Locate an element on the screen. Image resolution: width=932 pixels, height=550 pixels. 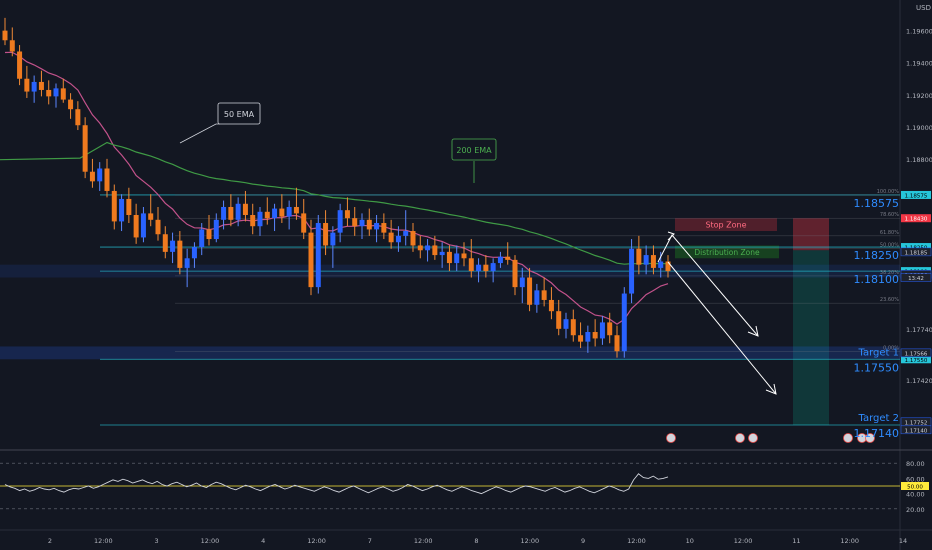
arrowhead-target1 is located at coordinates (753, 331).